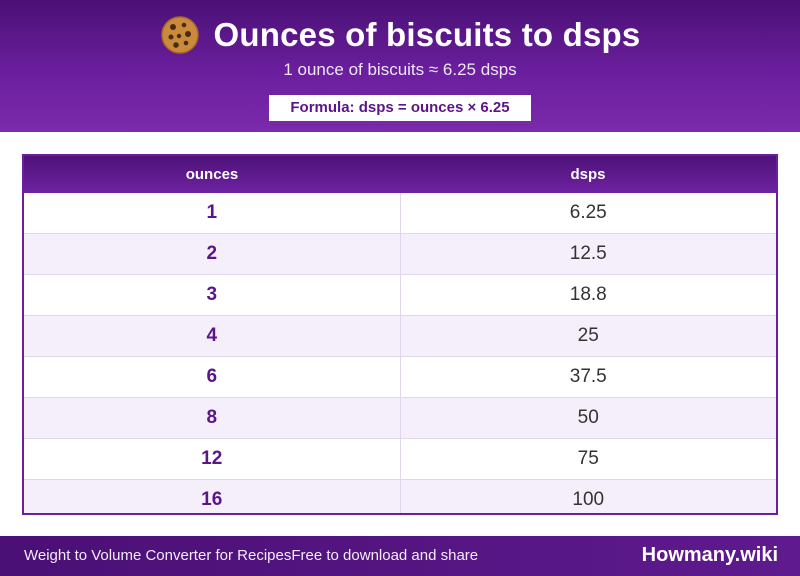  I want to click on footer-converter-text: Weight to Volume Converter for Recipes, so click(158, 555).